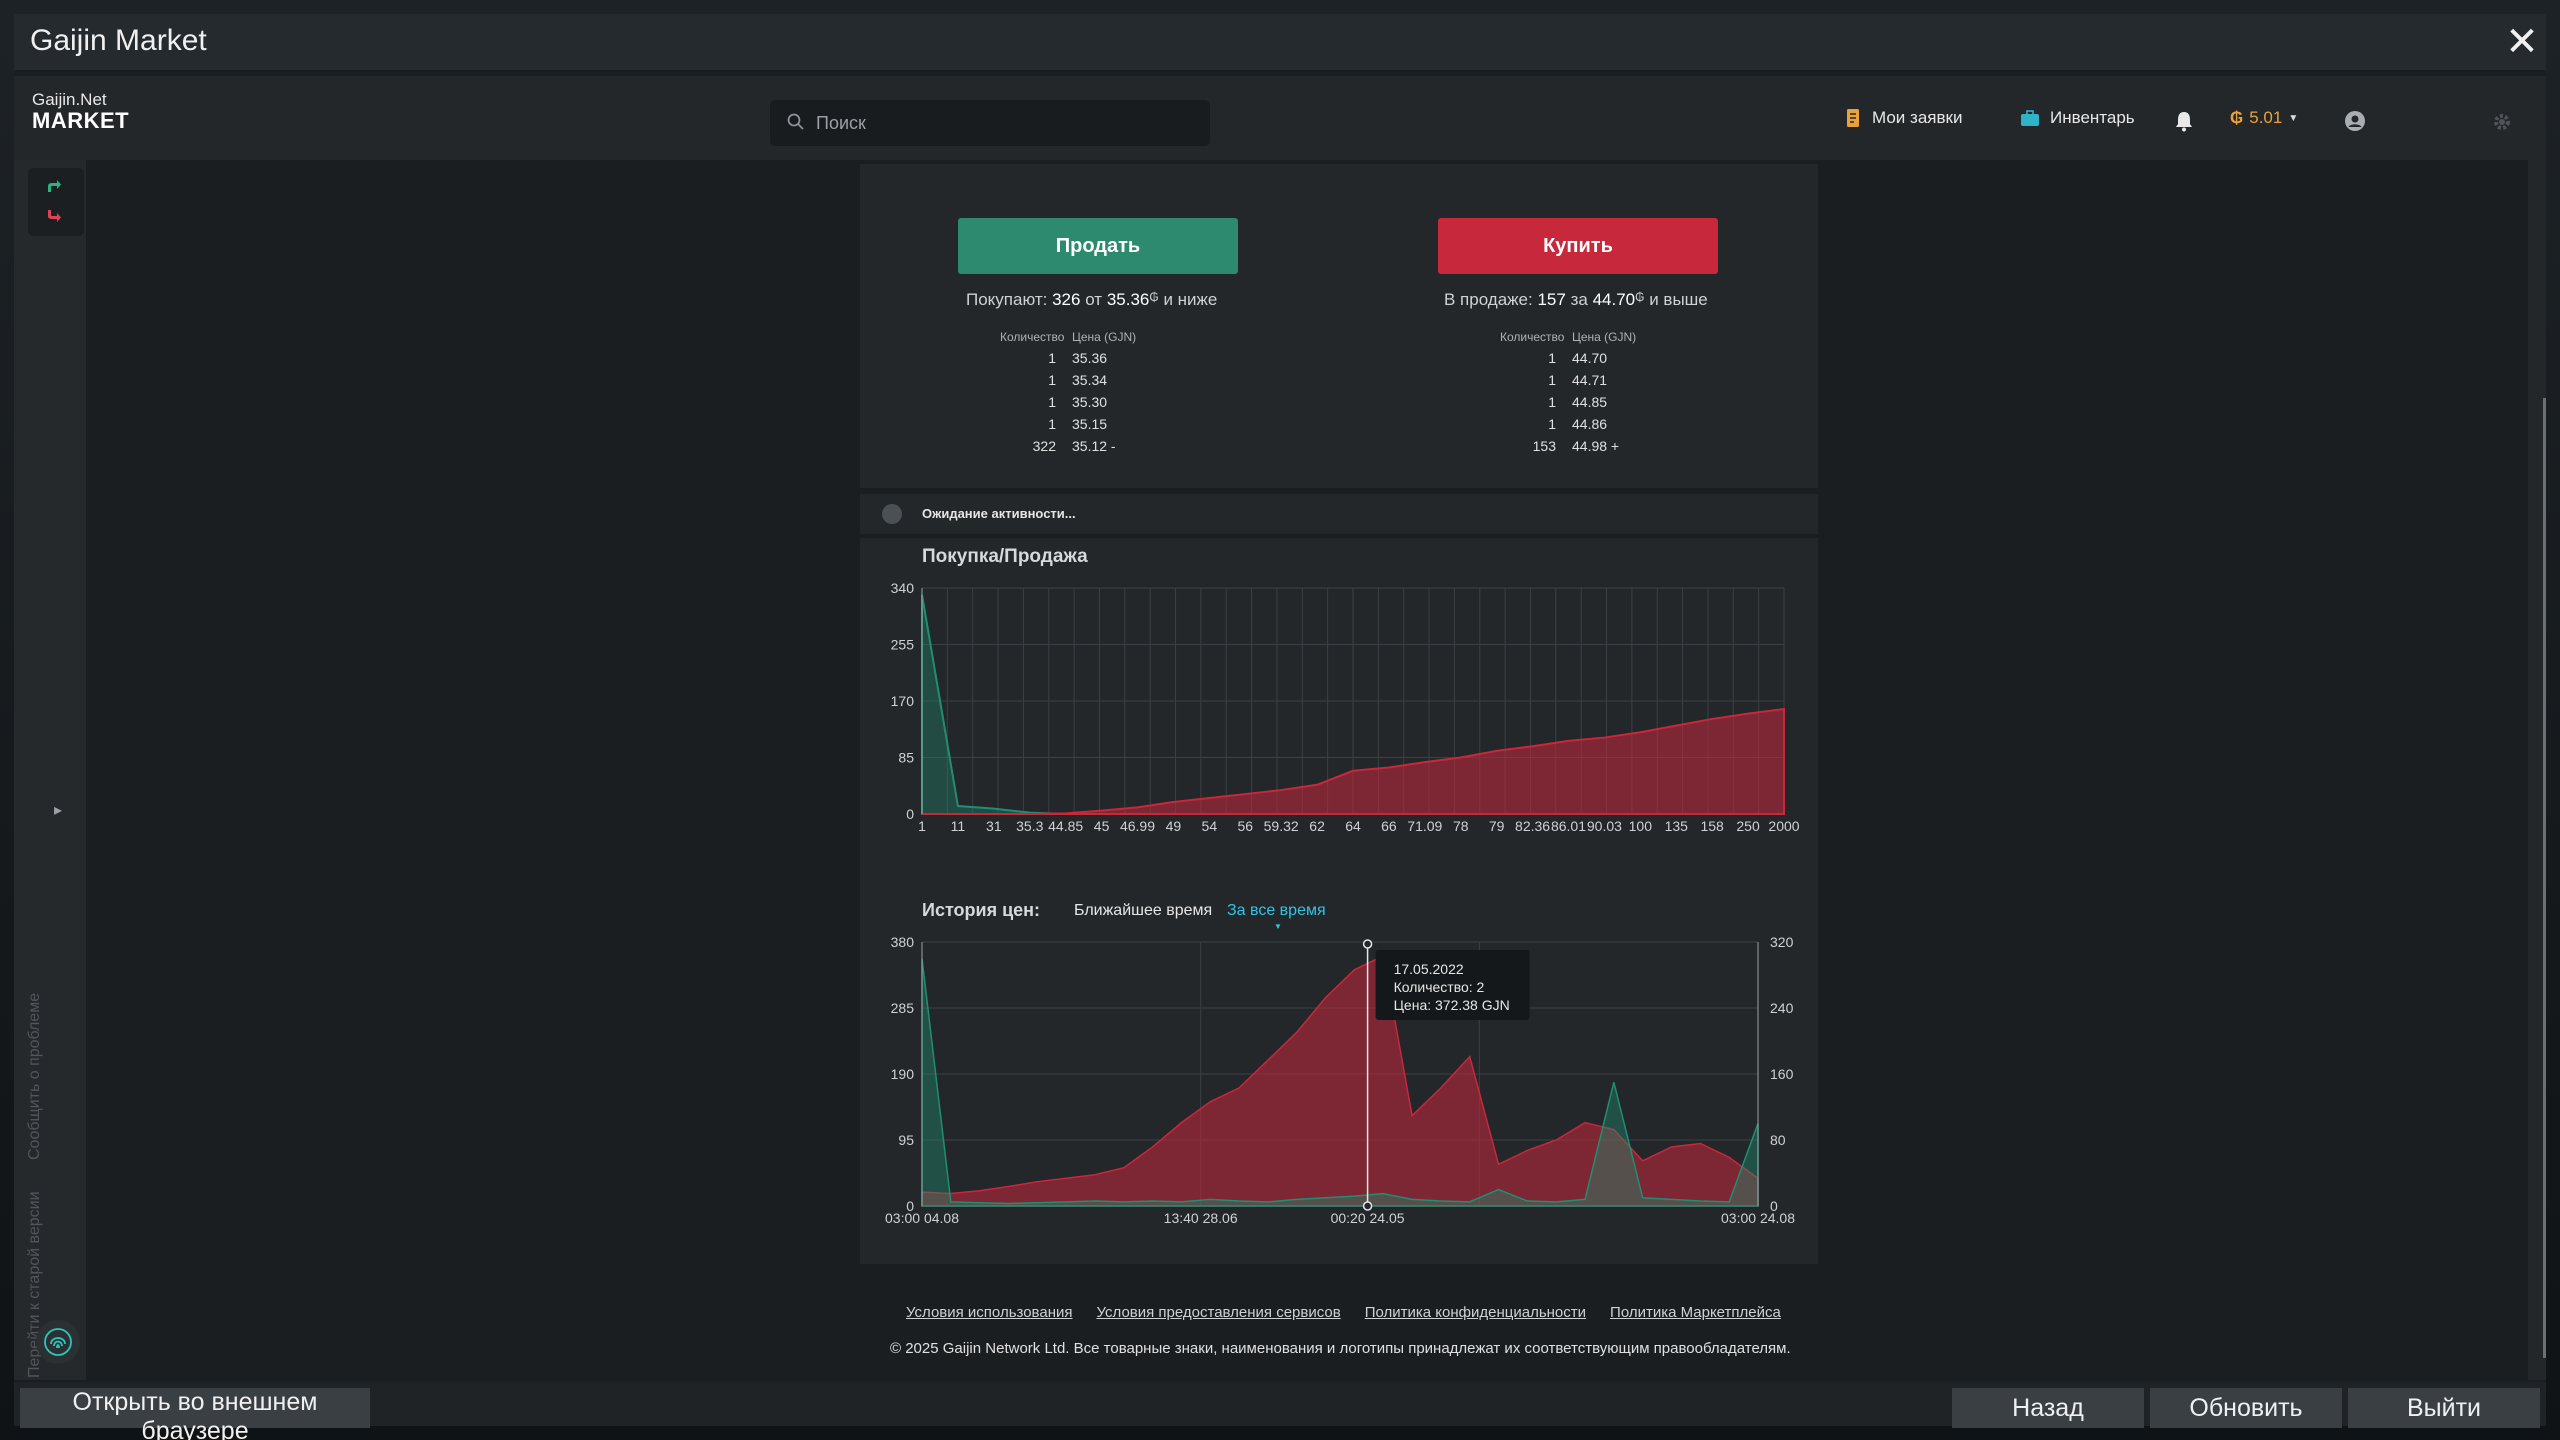 Image resolution: width=2560 pixels, height=1440 pixels. What do you see at coordinates (2502, 122) in the screenshot?
I see `gear-icon` at bounding box center [2502, 122].